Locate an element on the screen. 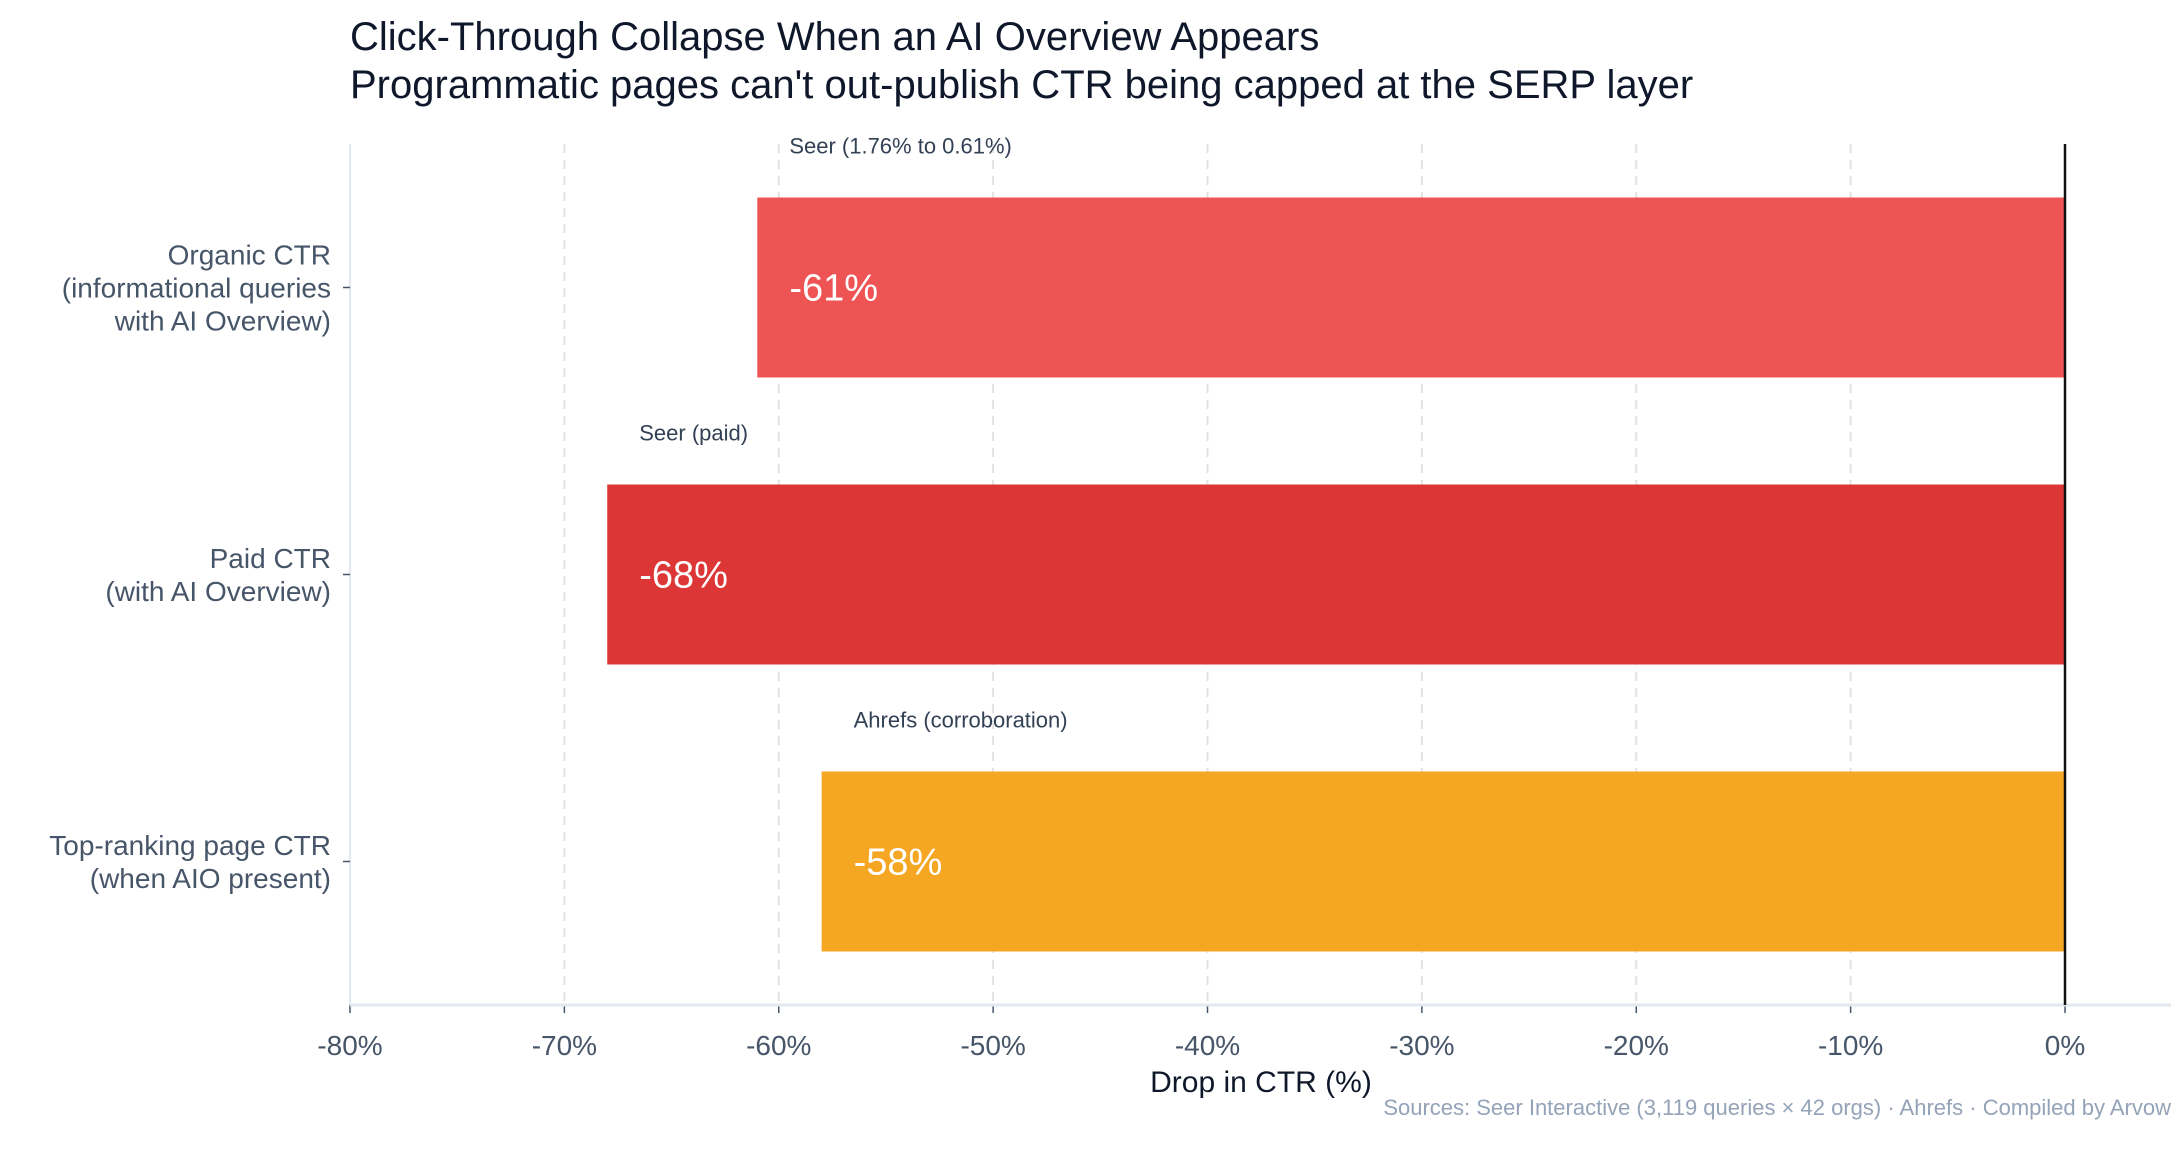 The image size is (2181, 1174). x-tick-label: -10% is located at coordinates (1850, 1045).